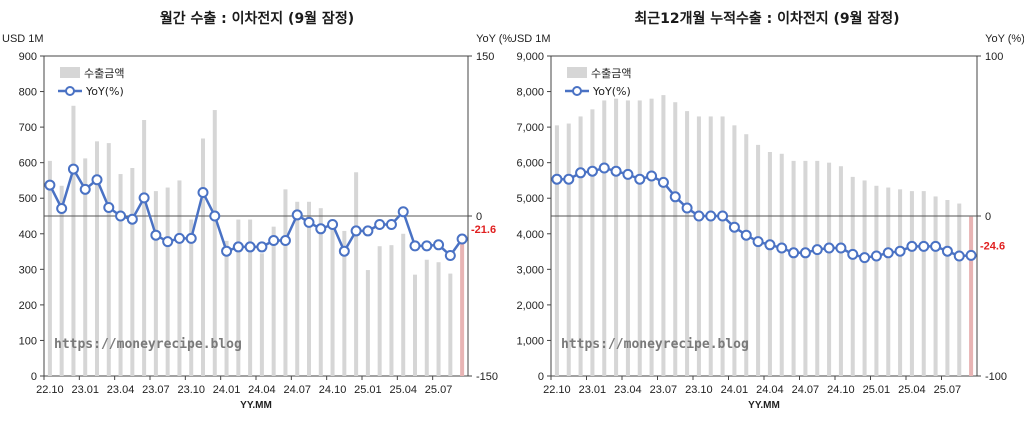  What do you see at coordinates (530, 93) in the screenshot?
I see `y-left-tick-label: 8,000` at bounding box center [530, 93].